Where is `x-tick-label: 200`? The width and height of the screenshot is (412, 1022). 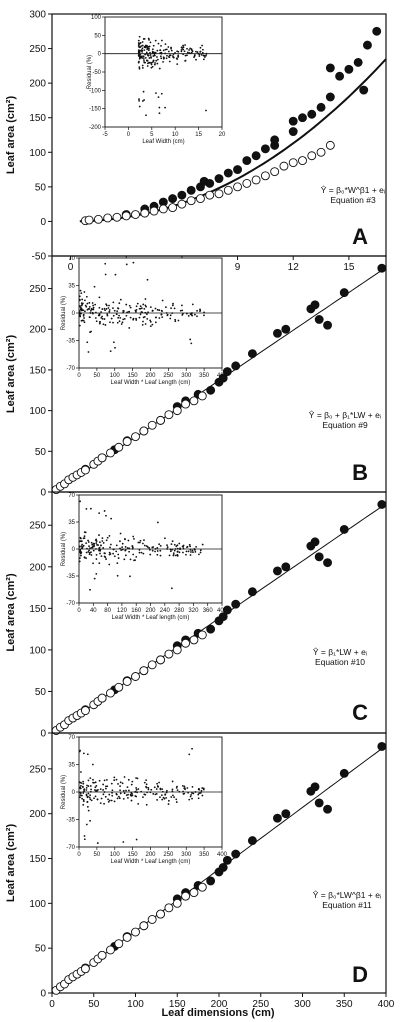 x-tick-label: 200 is located at coordinates (219, 1004).